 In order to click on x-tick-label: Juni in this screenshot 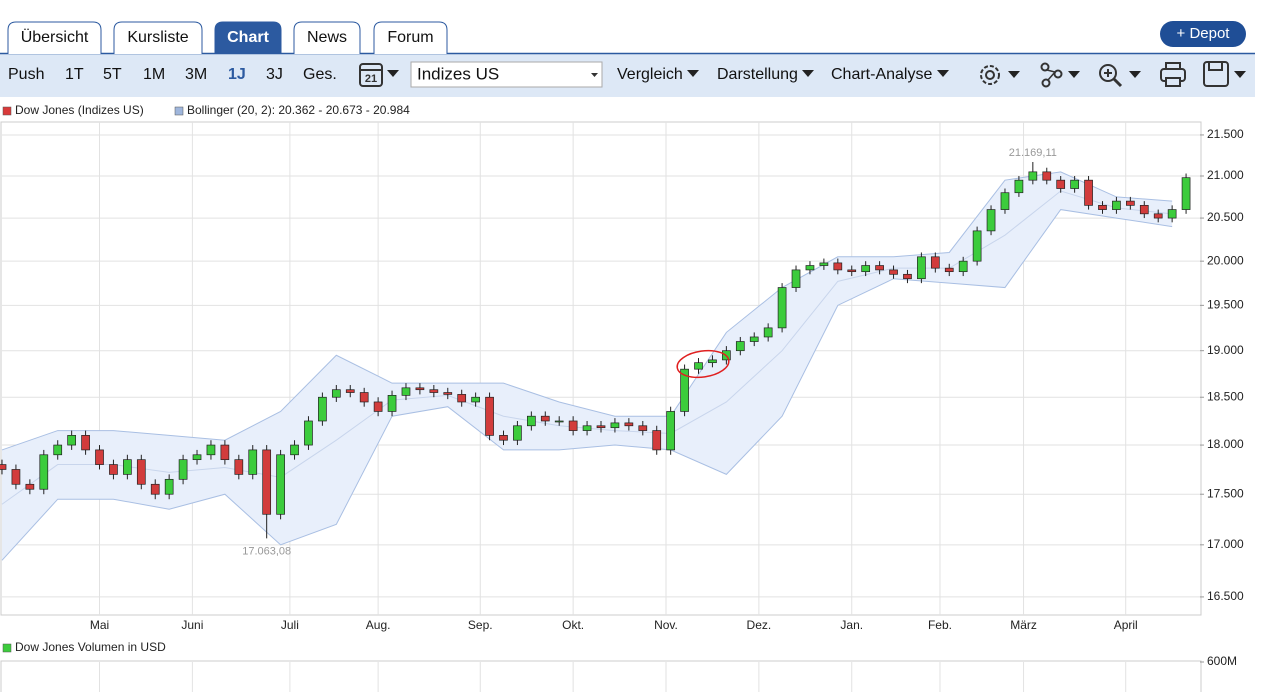, I will do `click(192, 625)`.